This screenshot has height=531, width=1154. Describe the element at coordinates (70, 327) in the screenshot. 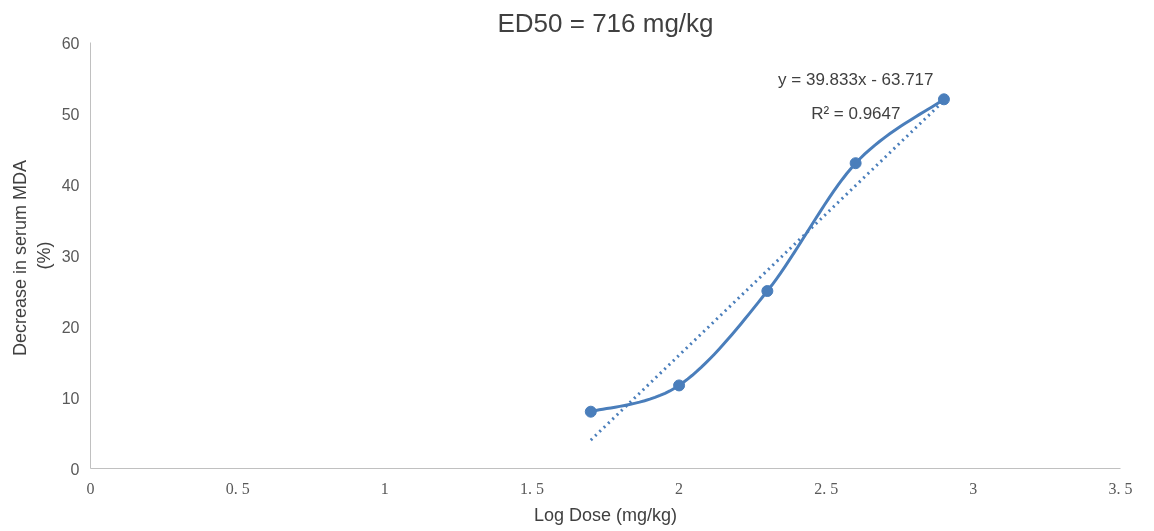

I see `y-tick-label: 20` at that location.